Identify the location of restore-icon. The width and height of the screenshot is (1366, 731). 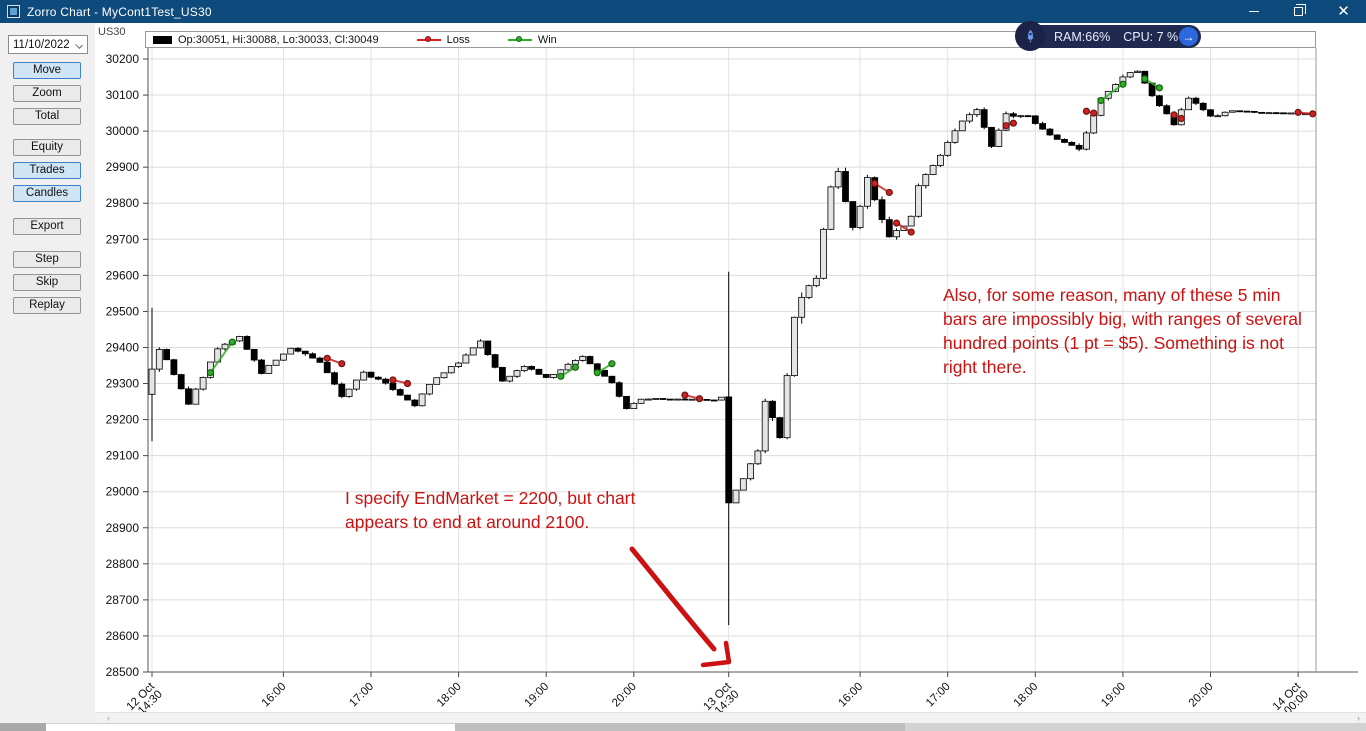
(1300, 10).